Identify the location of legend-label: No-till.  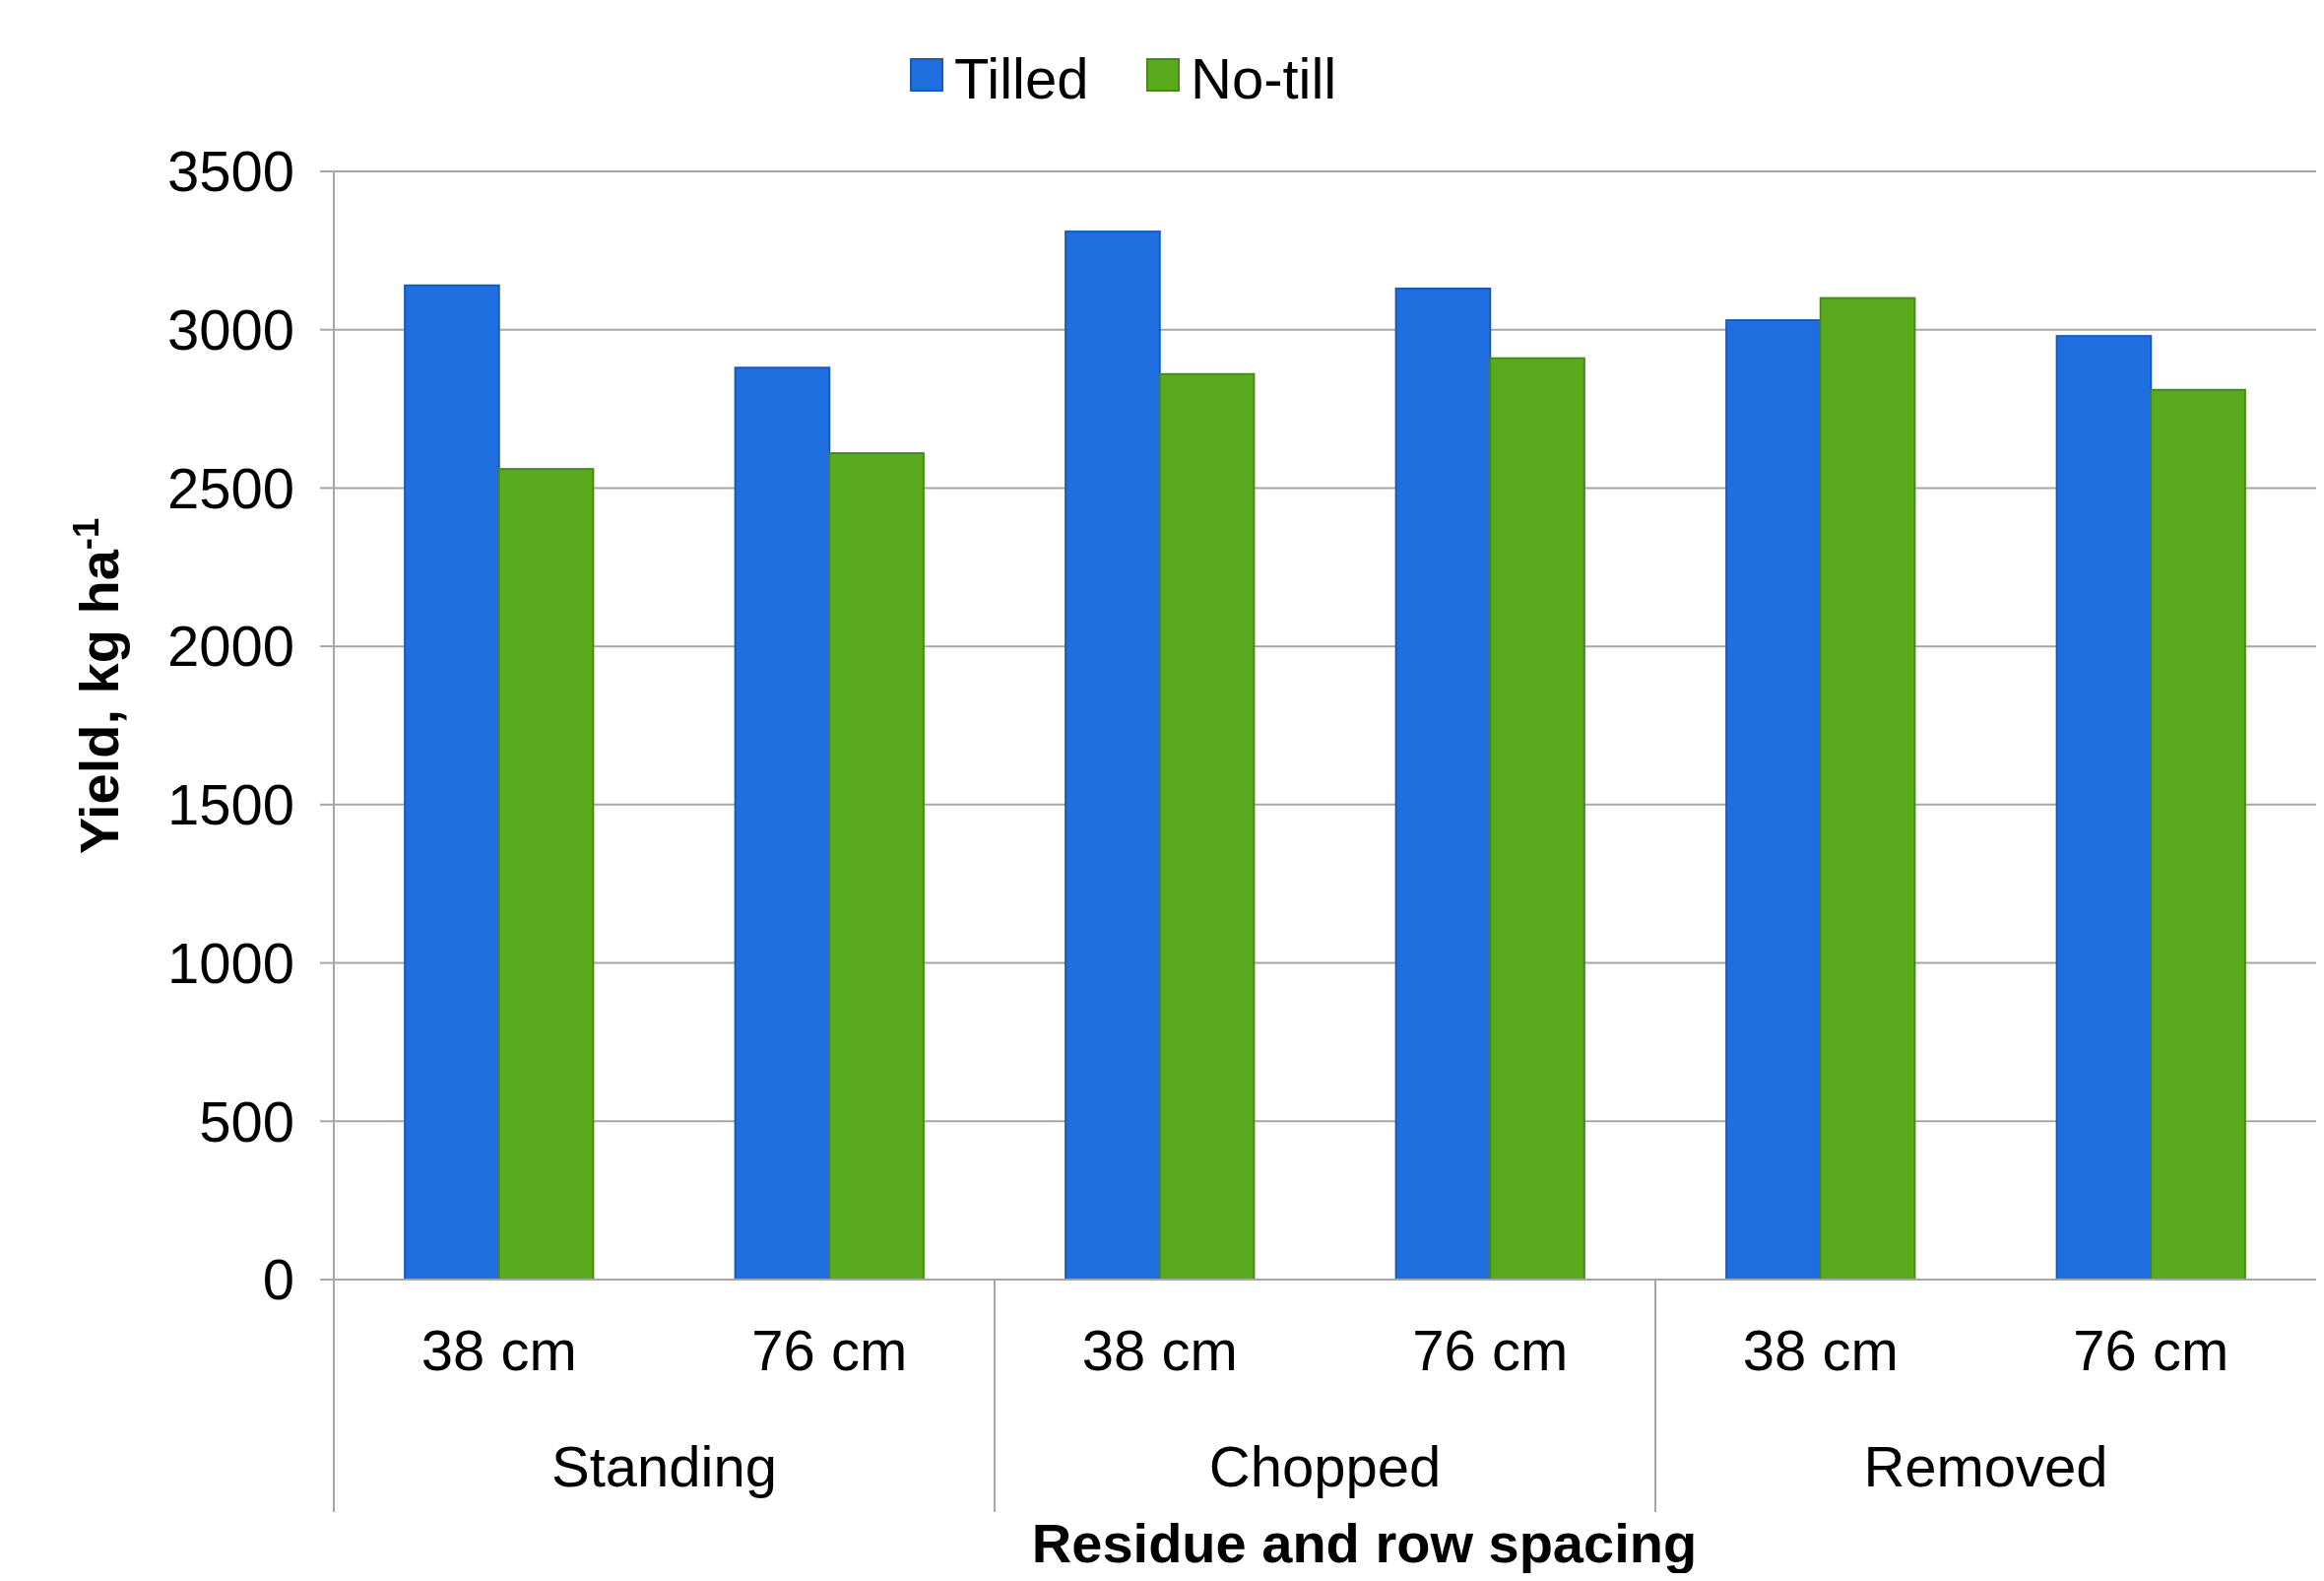
(1264, 78).